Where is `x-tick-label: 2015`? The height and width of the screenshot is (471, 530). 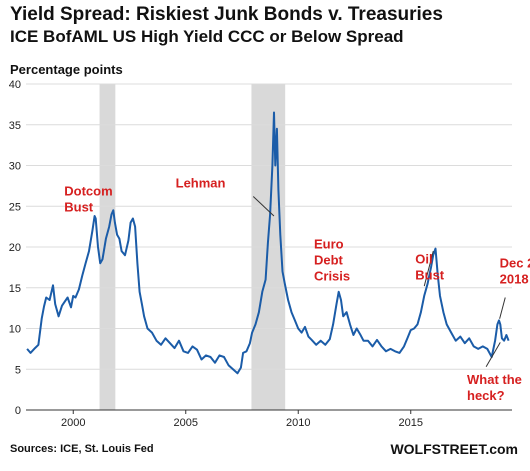
x-tick-label: 2015 is located at coordinates (411, 423).